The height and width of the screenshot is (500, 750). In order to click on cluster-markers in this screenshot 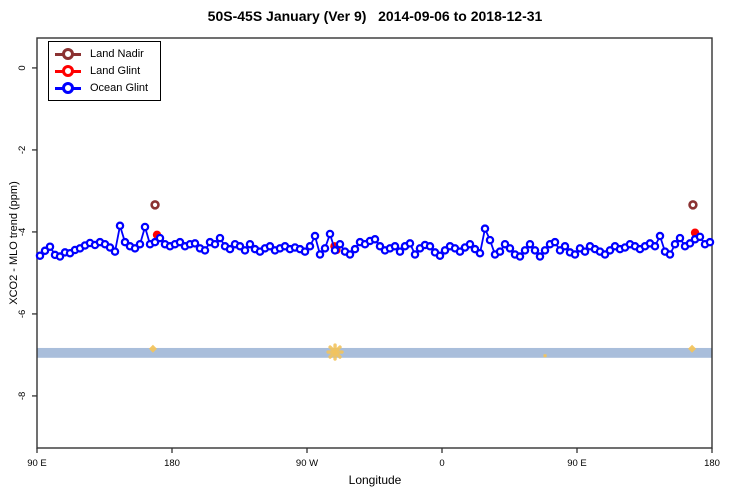, I will do `click(422, 352)`.